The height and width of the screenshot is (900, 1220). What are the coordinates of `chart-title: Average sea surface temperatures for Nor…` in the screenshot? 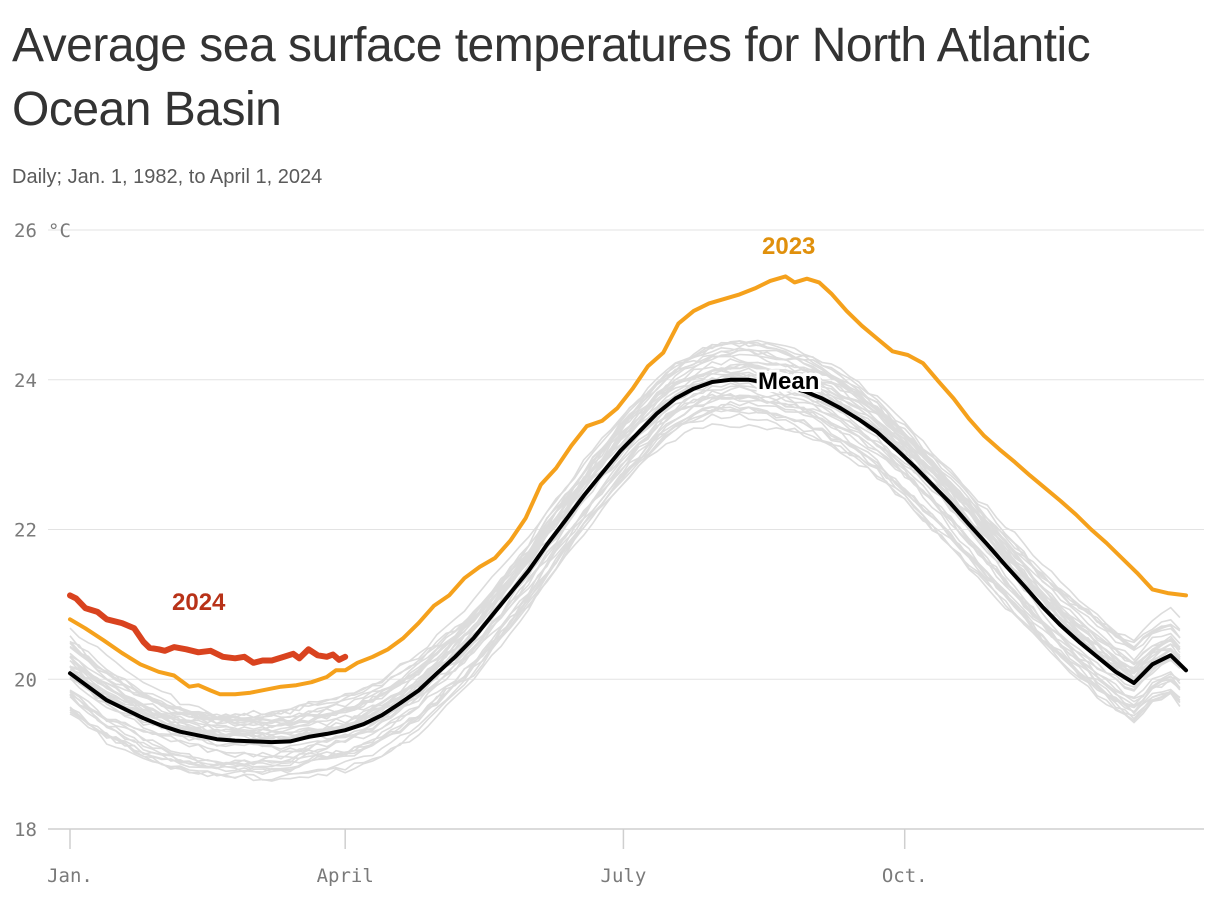 It's located at (551, 77).